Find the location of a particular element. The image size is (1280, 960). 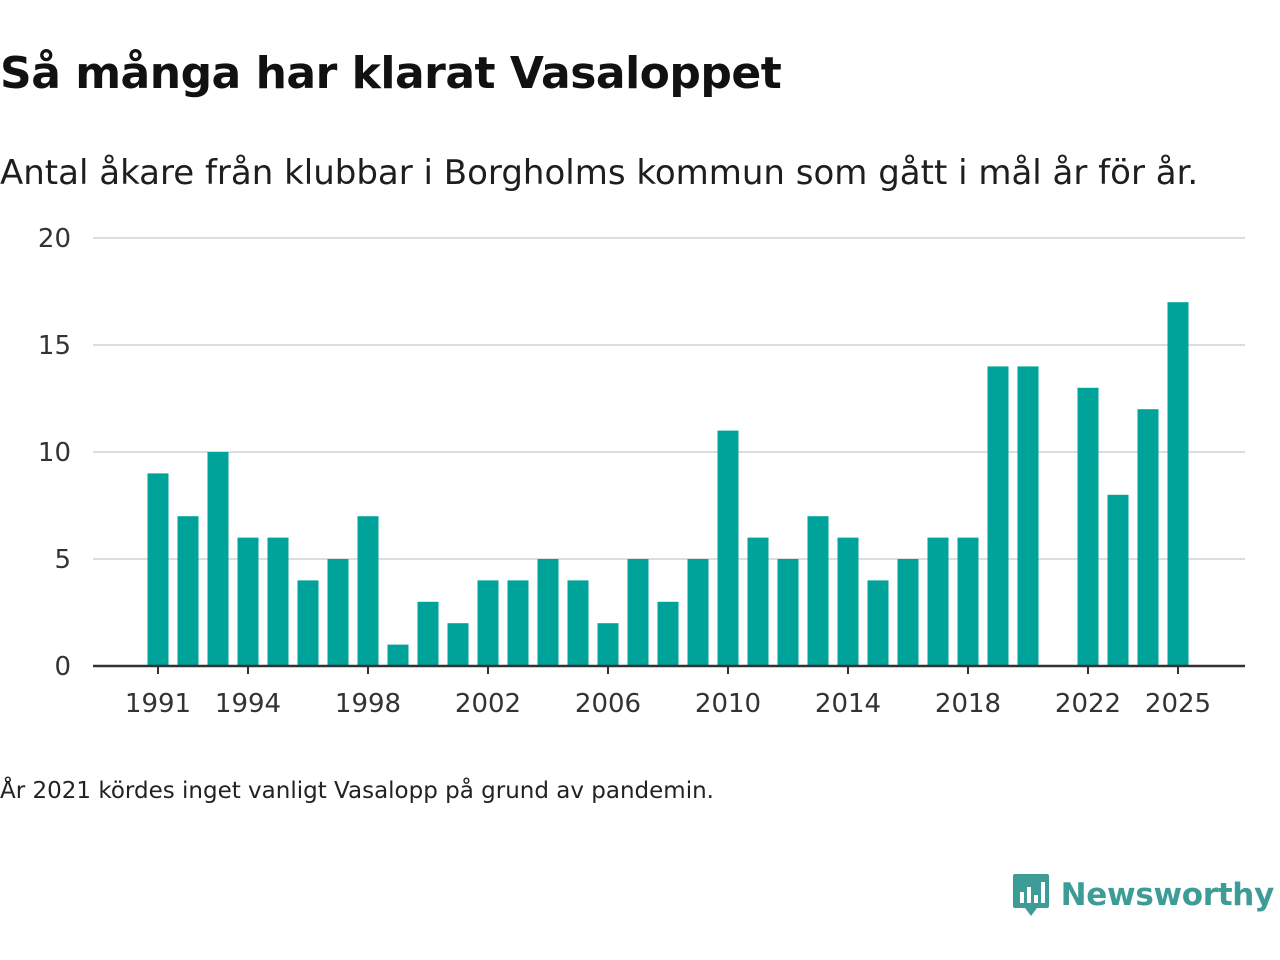

y-tick-label-15: 15 is located at coordinates (54, 346).